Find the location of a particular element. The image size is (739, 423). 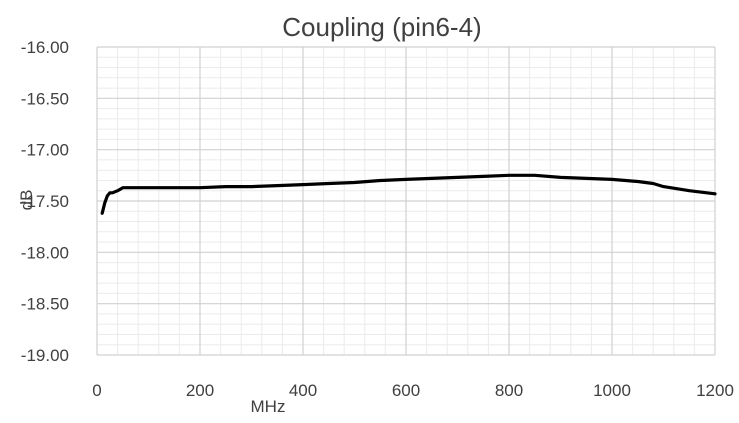

x-tick-label: 800 is located at coordinates (509, 390).